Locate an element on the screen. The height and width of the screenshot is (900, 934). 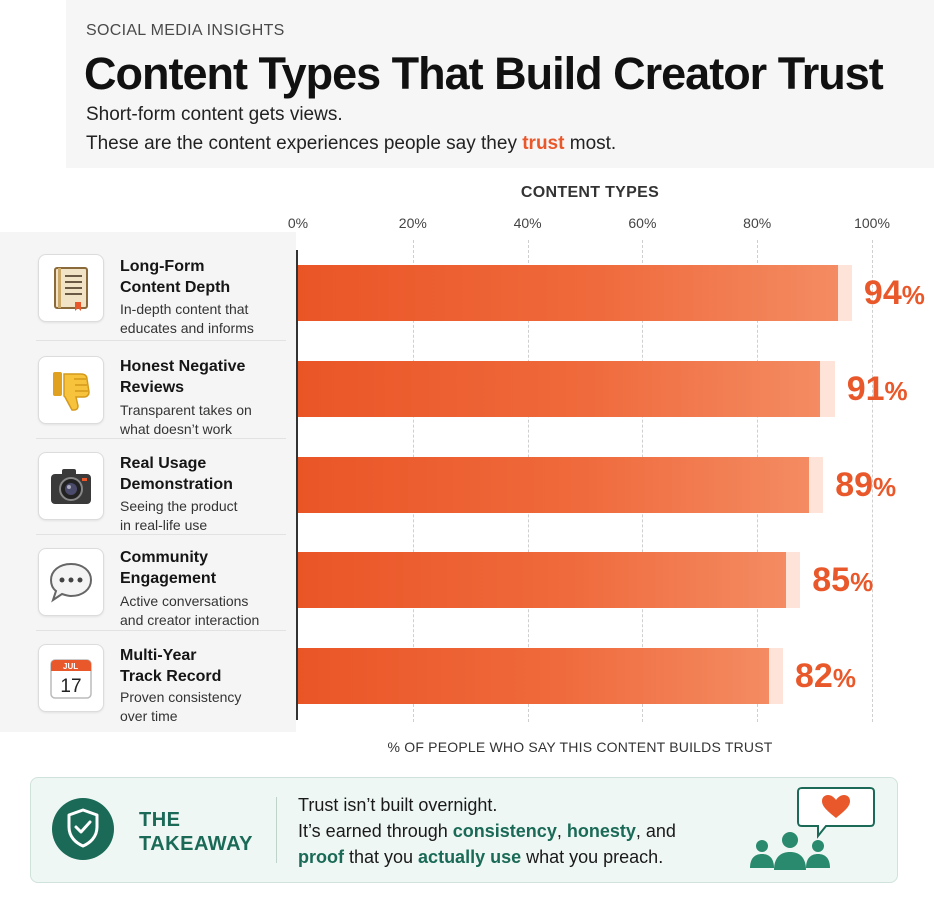
takeaway-highlight: actually use is located at coordinates (470, 857).